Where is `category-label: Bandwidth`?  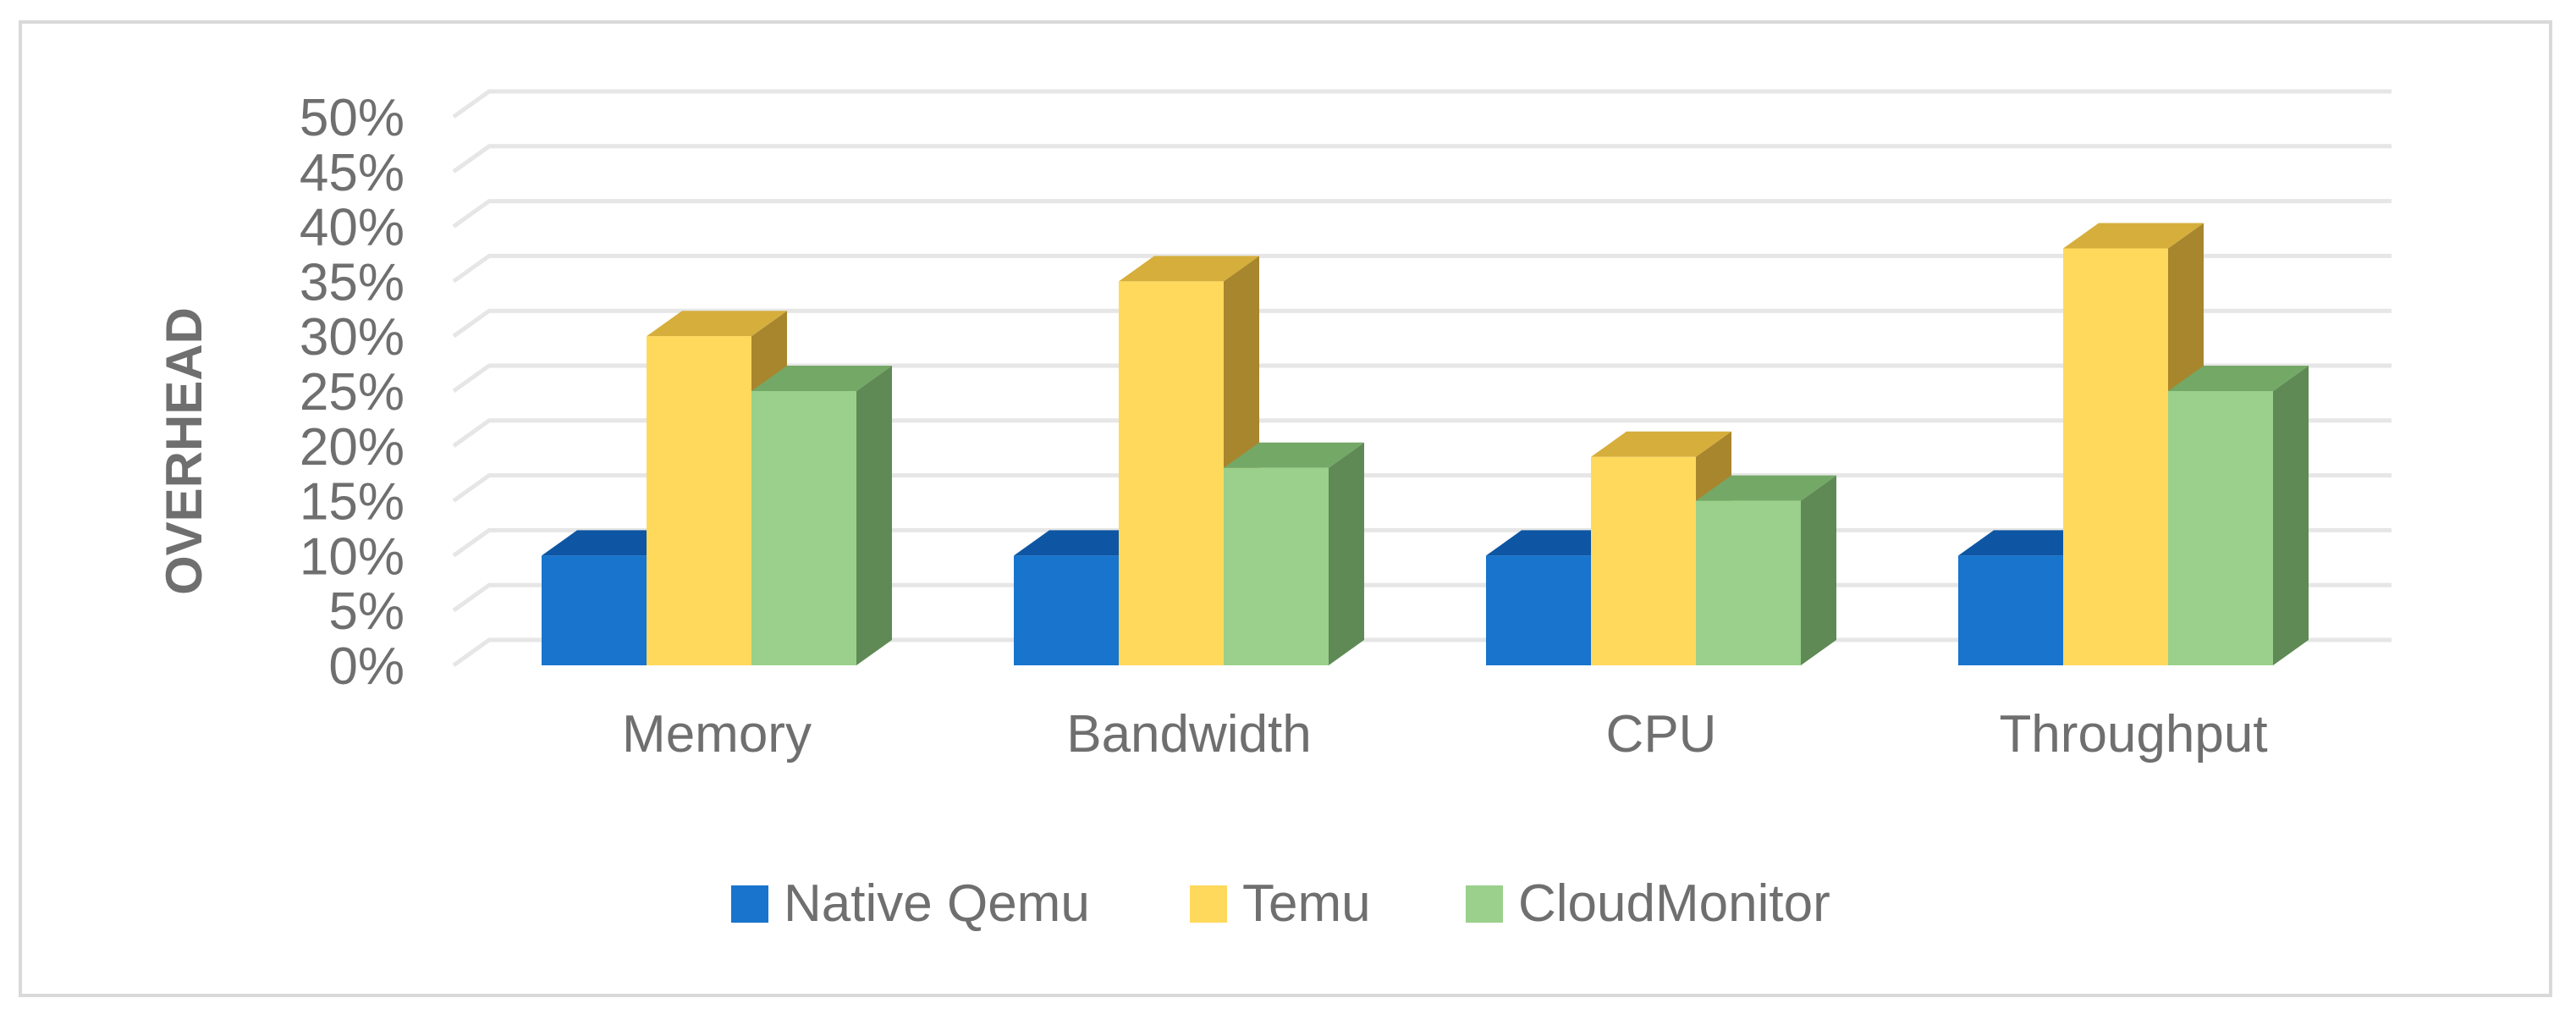 category-label: Bandwidth is located at coordinates (1189, 734).